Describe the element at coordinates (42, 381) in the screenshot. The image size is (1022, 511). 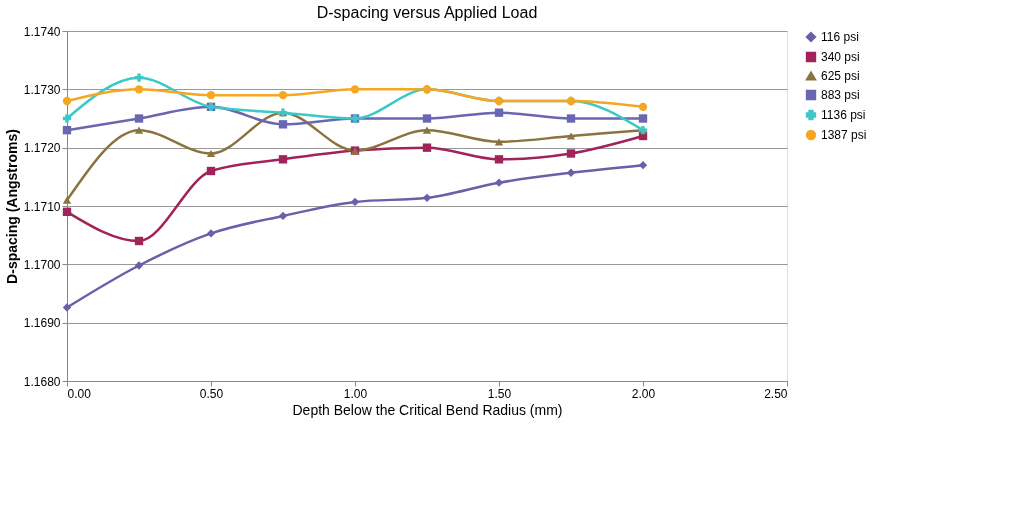
I see `y-tick-label: 1.1680` at that location.